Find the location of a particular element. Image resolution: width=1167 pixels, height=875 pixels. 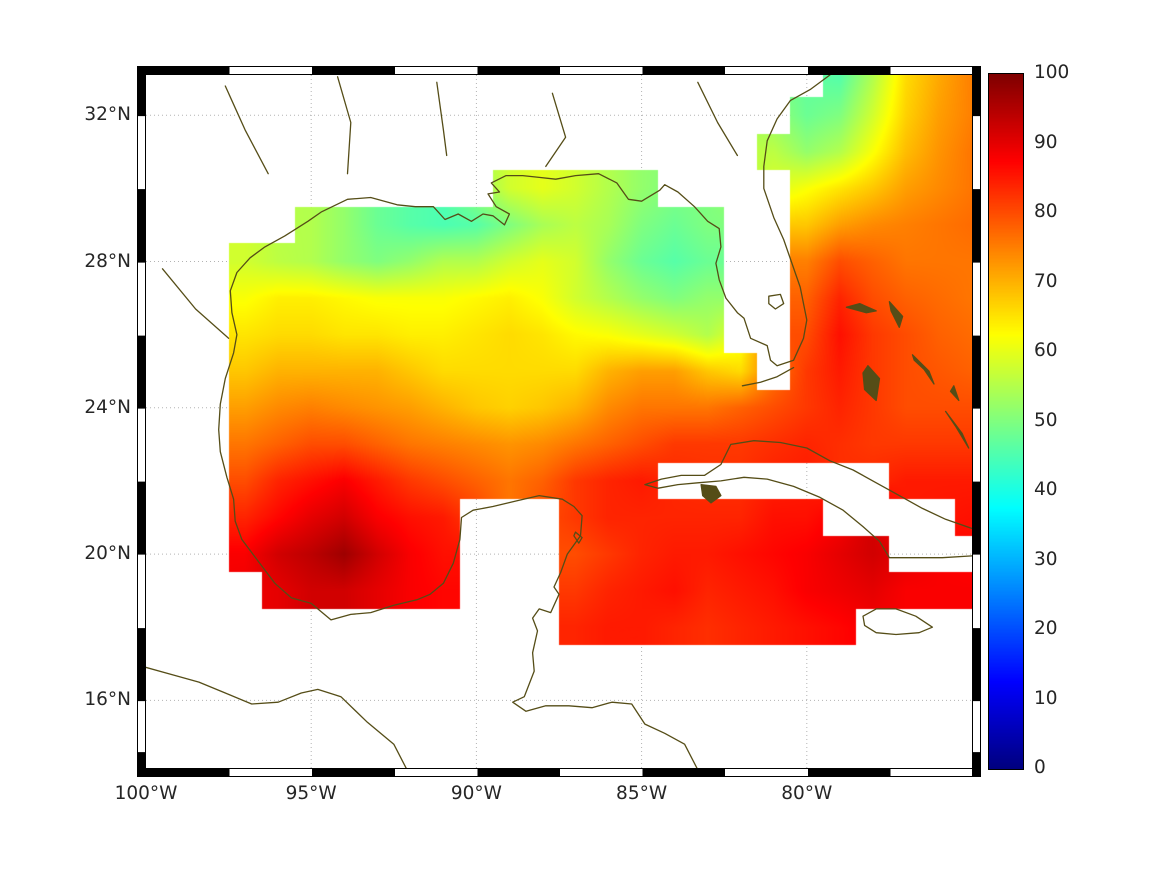

coastline-cat-island is located at coordinates (954, 393).